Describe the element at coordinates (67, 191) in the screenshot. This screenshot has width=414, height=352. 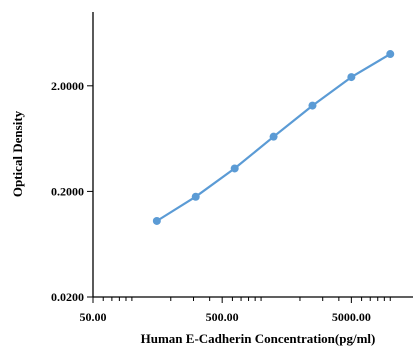
I see `y-tick-label: 0.2000` at that location.